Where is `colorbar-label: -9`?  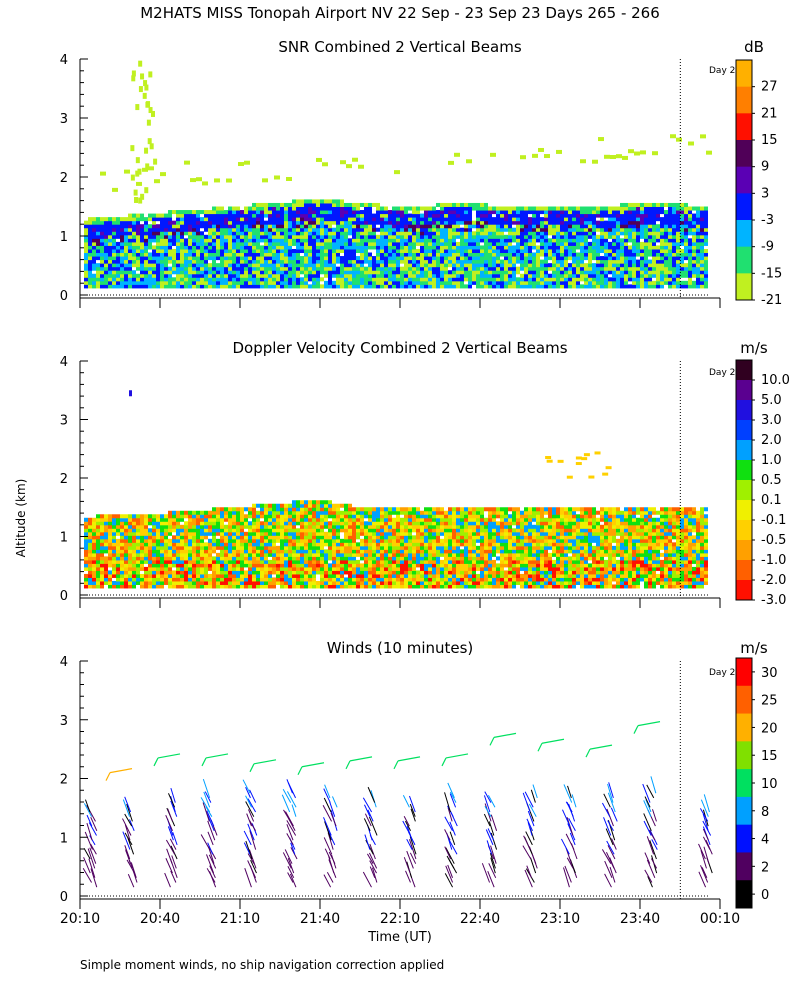
colorbar-label: -9 is located at coordinates (767, 247).